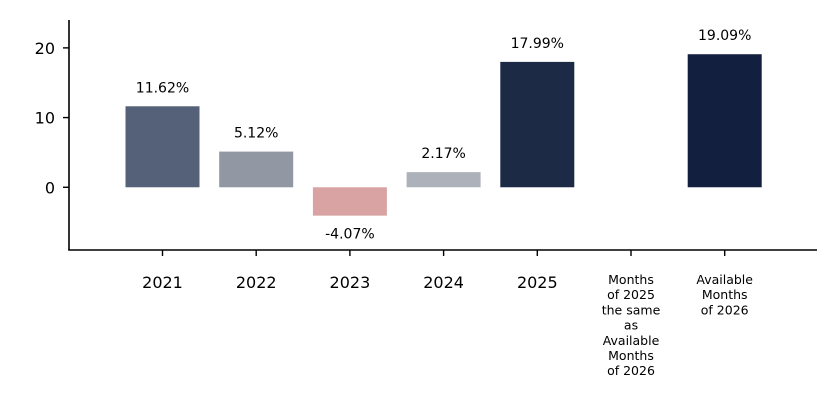 The height and width of the screenshot is (413, 838). What do you see at coordinates (162, 88) in the screenshot?
I see `data-label-0: 11.62%` at bounding box center [162, 88].